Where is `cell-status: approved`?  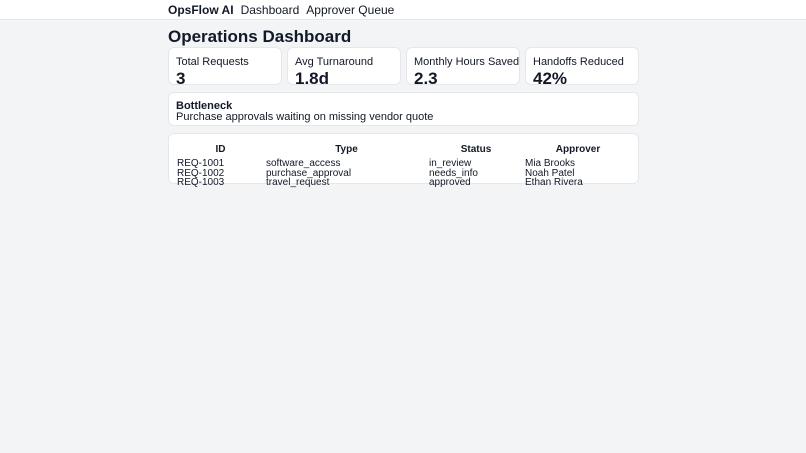 cell-status: approved is located at coordinates (450, 182).